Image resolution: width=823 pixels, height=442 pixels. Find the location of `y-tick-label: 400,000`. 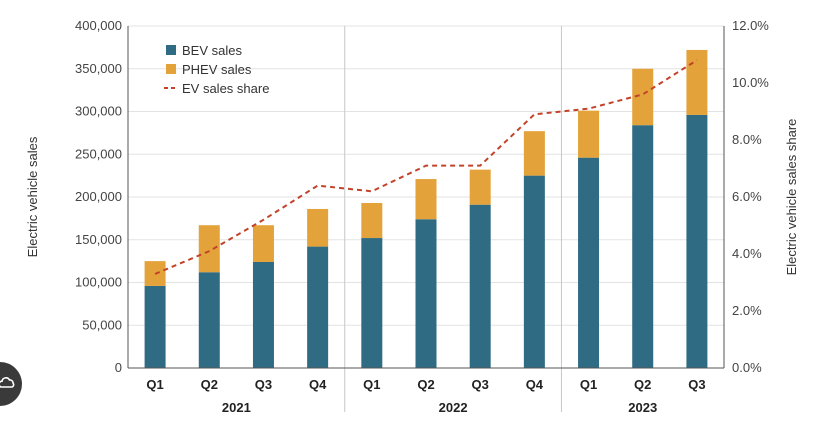

y-tick-label: 400,000 is located at coordinates (98, 25).